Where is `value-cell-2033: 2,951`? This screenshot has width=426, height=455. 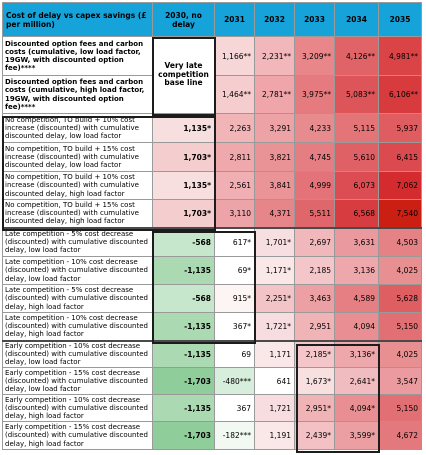
value-cell-2033: 2,951 is located at coordinates (314, 326).